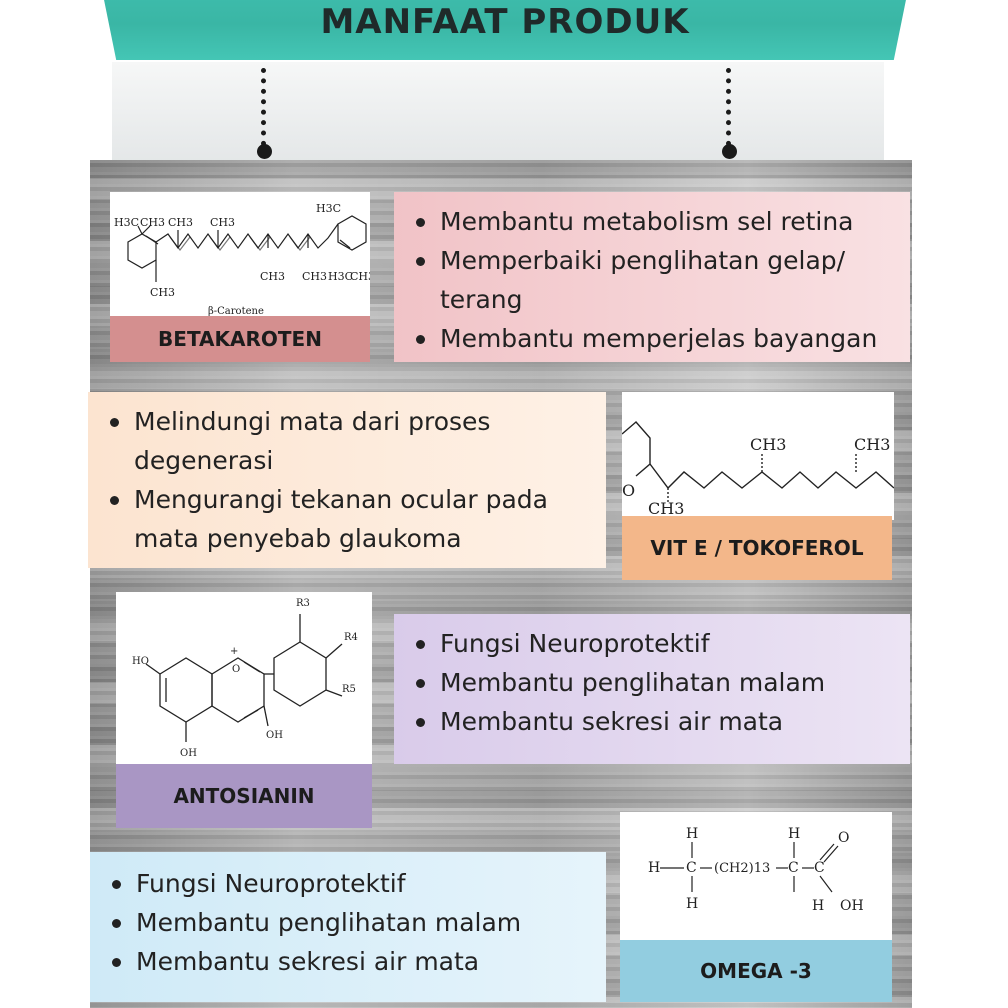  I want to click on tocopherol-structure-image: CH3 CH3 CH3 O, so click(758, 456).